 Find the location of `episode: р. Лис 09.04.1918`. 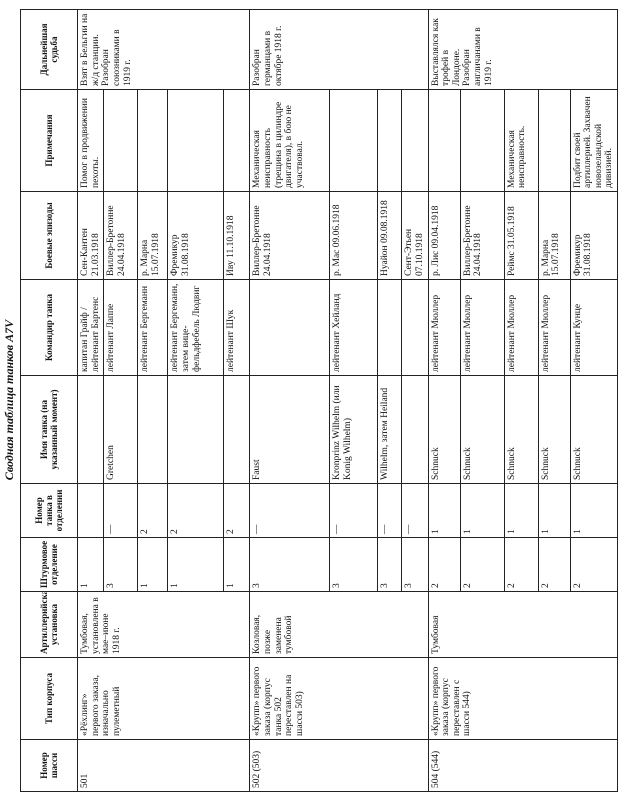

episode: р. Лис 09.04.1918 is located at coordinates (444, 235).